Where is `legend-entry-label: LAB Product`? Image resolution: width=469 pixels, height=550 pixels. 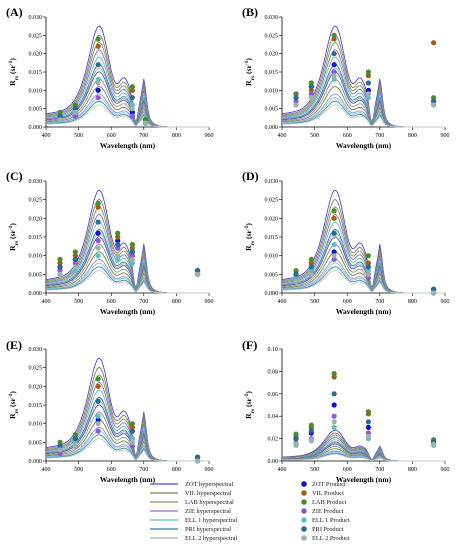 legend-entry-label: LAB Product is located at coordinates (329, 502).